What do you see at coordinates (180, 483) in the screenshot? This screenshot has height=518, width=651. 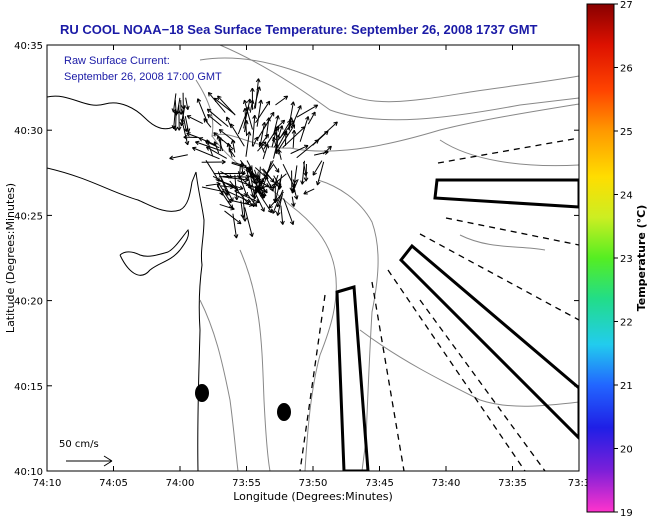 I see `x-tick-label: 74:00` at bounding box center [180, 483].